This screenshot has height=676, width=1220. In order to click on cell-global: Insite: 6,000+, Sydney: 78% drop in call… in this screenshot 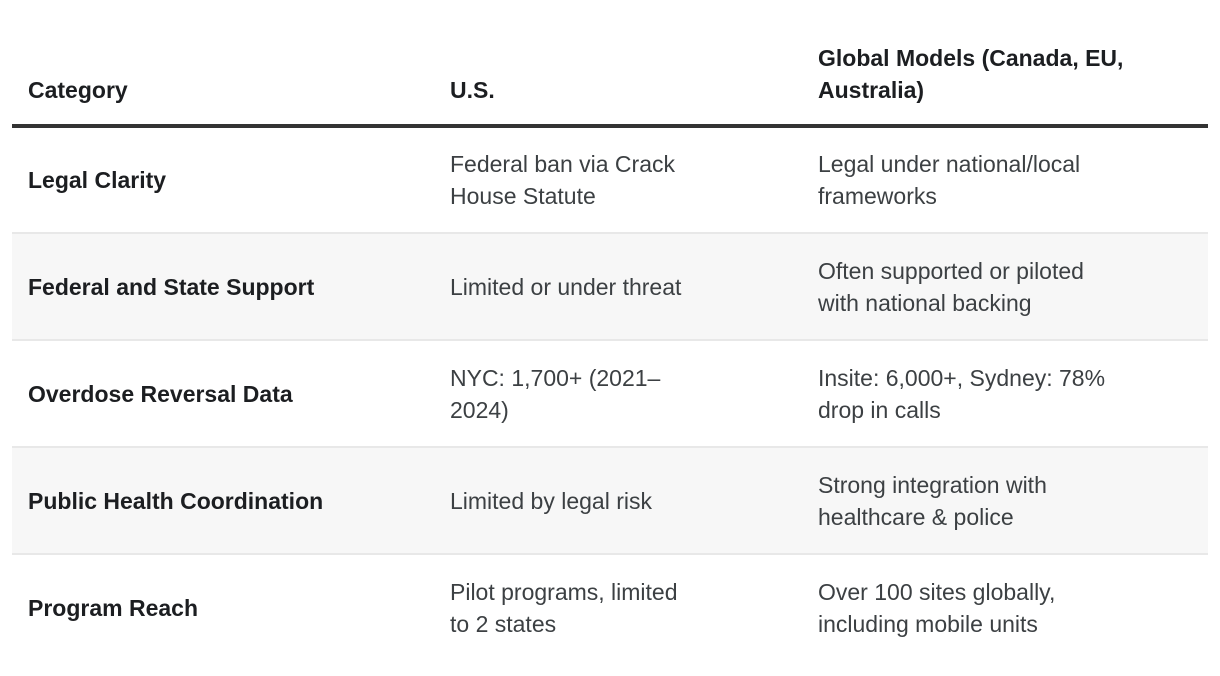, I will do `click(1009, 393)`.